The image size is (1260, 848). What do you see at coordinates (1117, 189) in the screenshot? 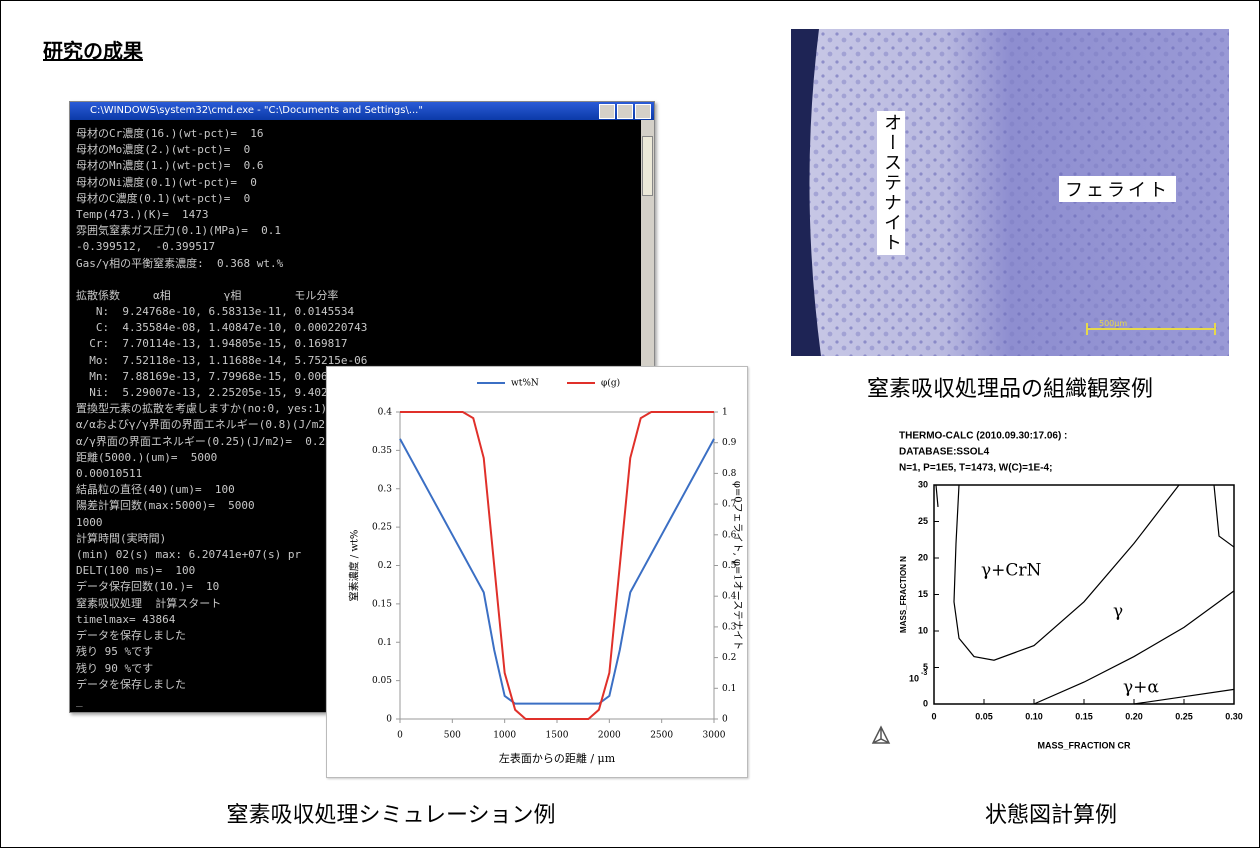
I see `ferrite-label: フェライト` at bounding box center [1117, 189].